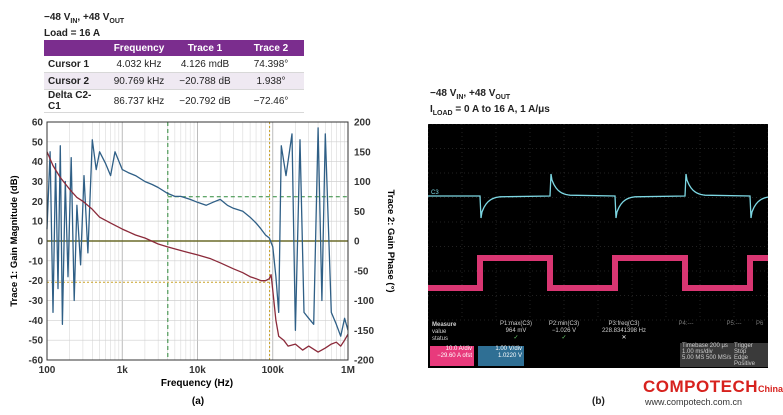 The height and width of the screenshot is (415, 783). I want to click on compotech-logo: COMPOTECHChina www.compotech.com.cn, so click(713, 392).